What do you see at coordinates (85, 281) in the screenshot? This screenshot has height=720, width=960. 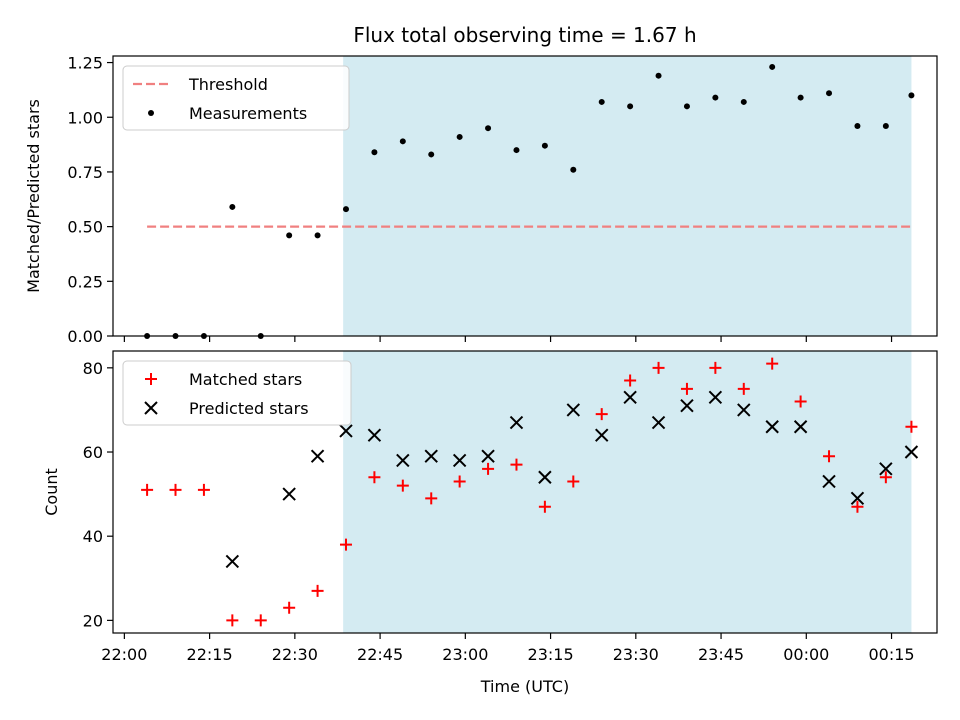 I see `y-tick-label: 0.25` at bounding box center [85, 281].